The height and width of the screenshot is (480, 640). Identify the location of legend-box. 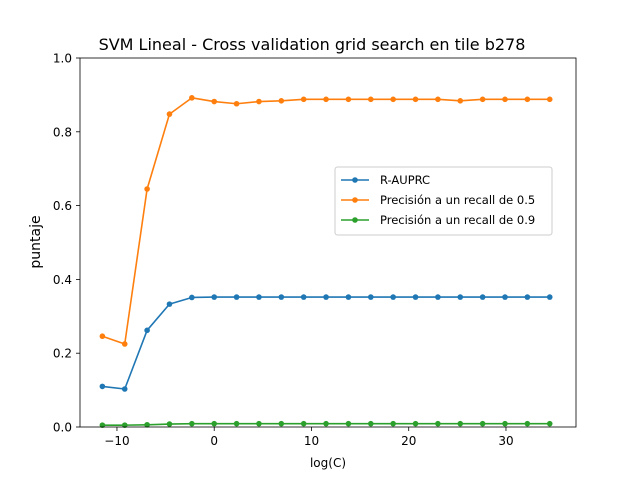
(443, 201).